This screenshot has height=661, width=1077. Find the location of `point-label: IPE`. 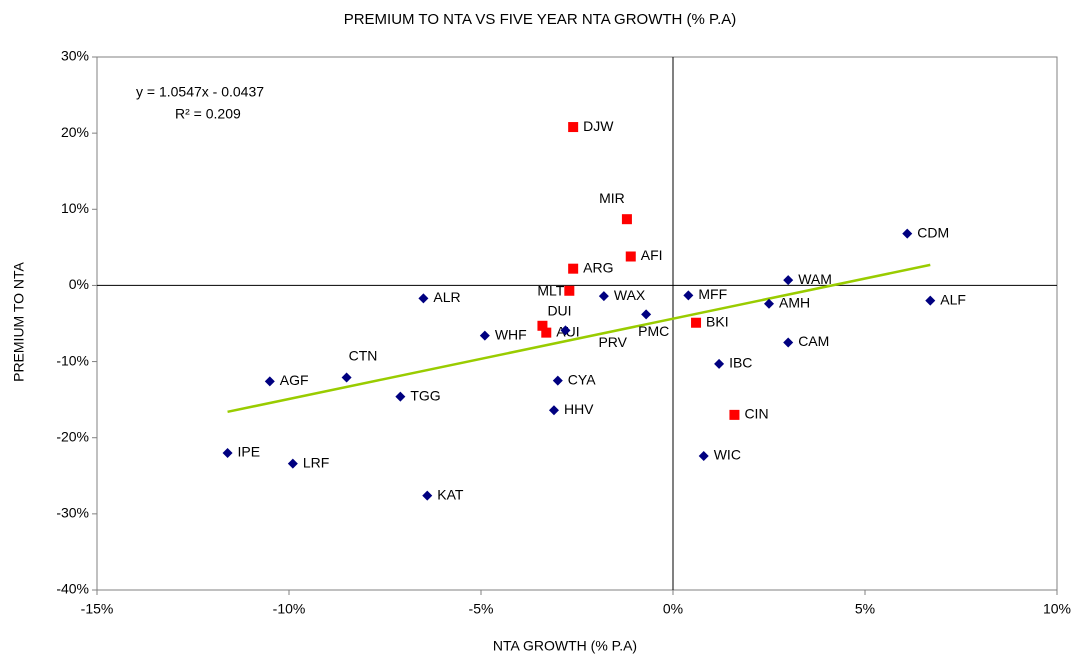

point-label: IPE is located at coordinates (249, 452).